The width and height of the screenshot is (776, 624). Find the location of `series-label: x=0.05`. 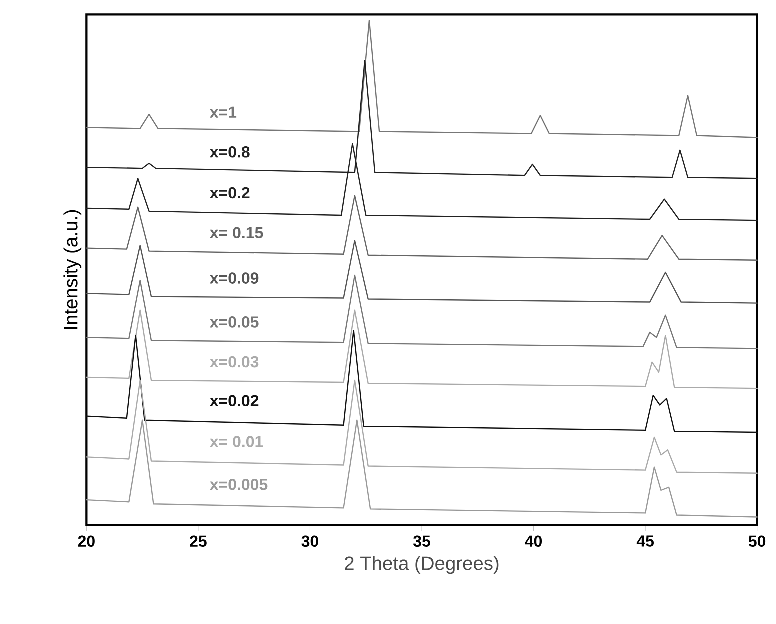

series-label: x=0.05 is located at coordinates (234, 322).